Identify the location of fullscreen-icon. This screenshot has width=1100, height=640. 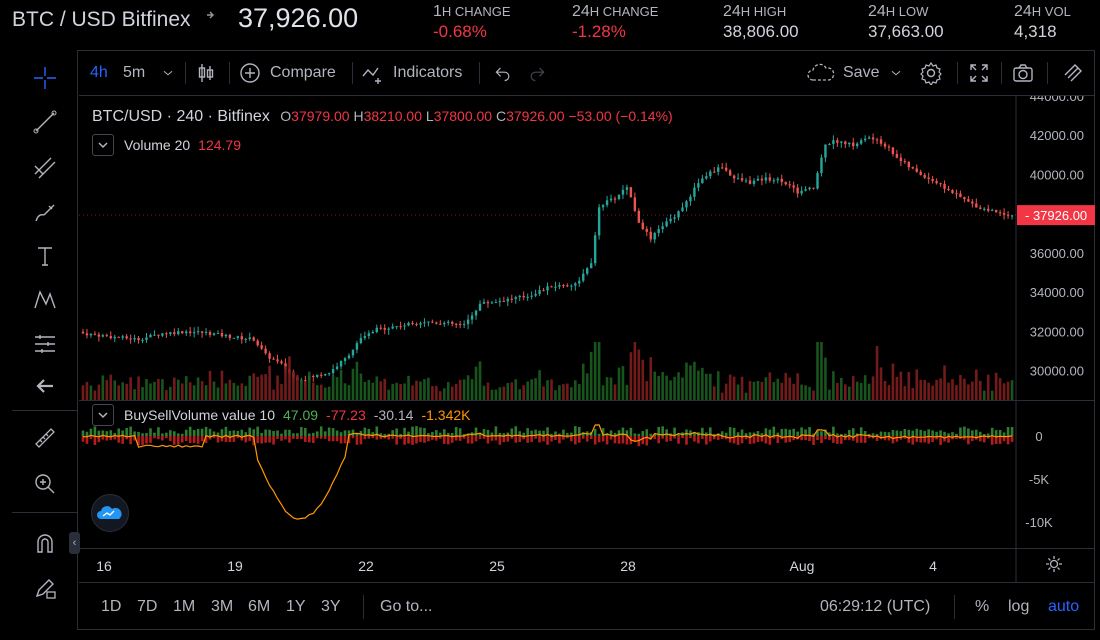
(979, 73).